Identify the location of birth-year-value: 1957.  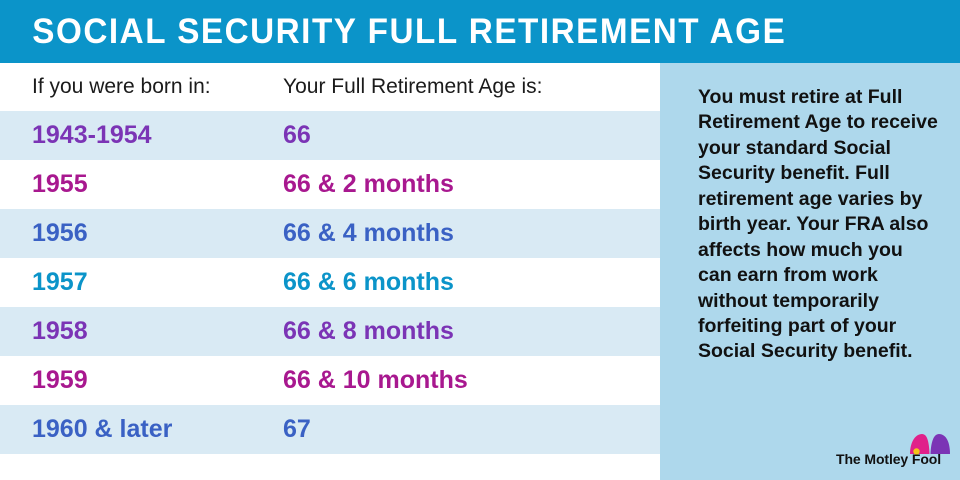
(60, 282).